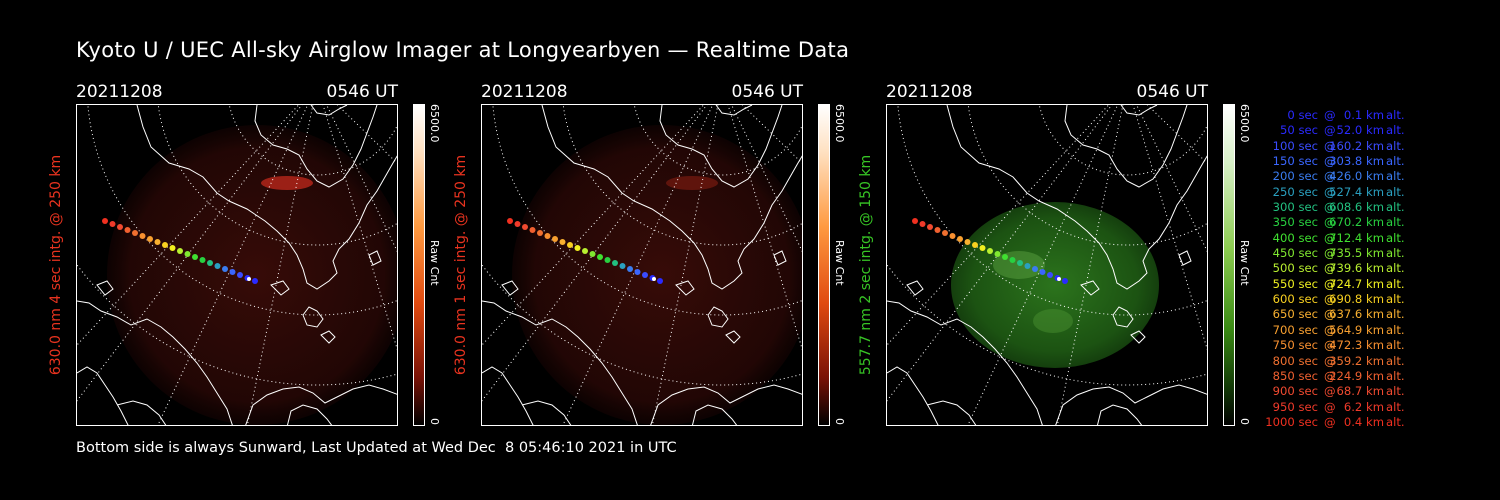 Image resolution: width=1500 pixels, height=500 pixels. I want to click on legend-row: 200 sec @426.0 km alt., so click(1353, 176).